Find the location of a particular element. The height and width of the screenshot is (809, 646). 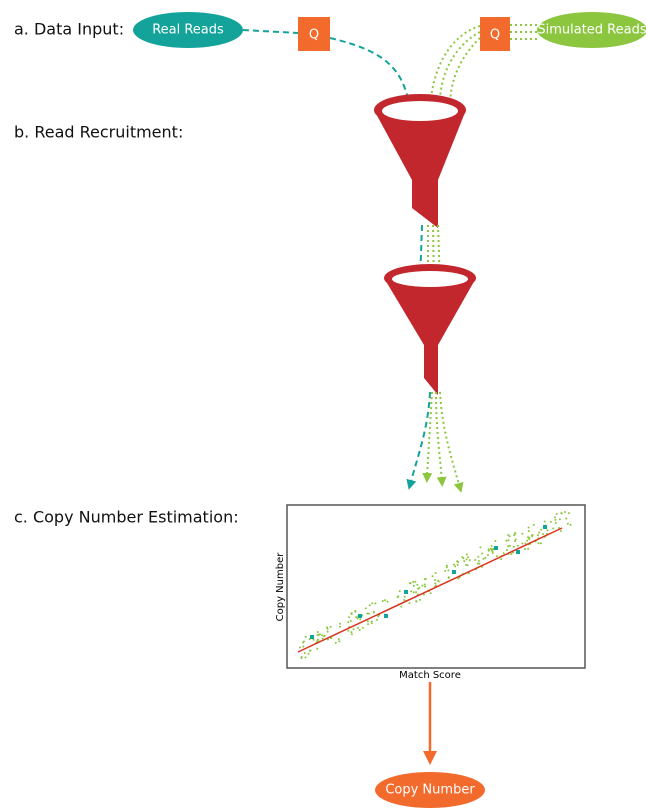

section-label: c. Copy Number Estimation: is located at coordinates (126, 517).